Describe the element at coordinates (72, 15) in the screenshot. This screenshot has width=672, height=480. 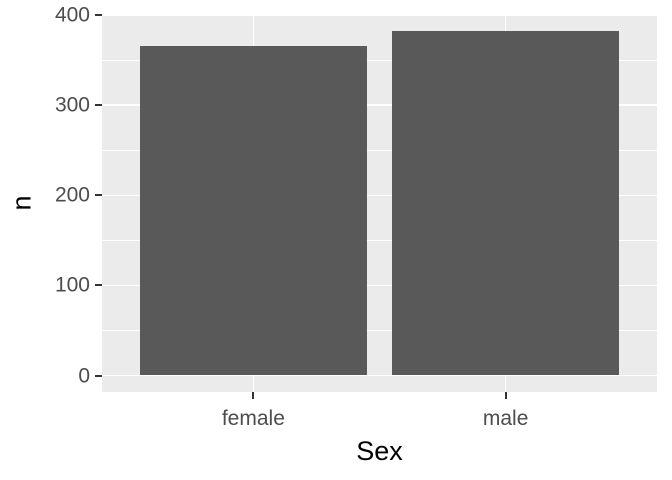
I see `y-axis-tick-label: 400` at that location.